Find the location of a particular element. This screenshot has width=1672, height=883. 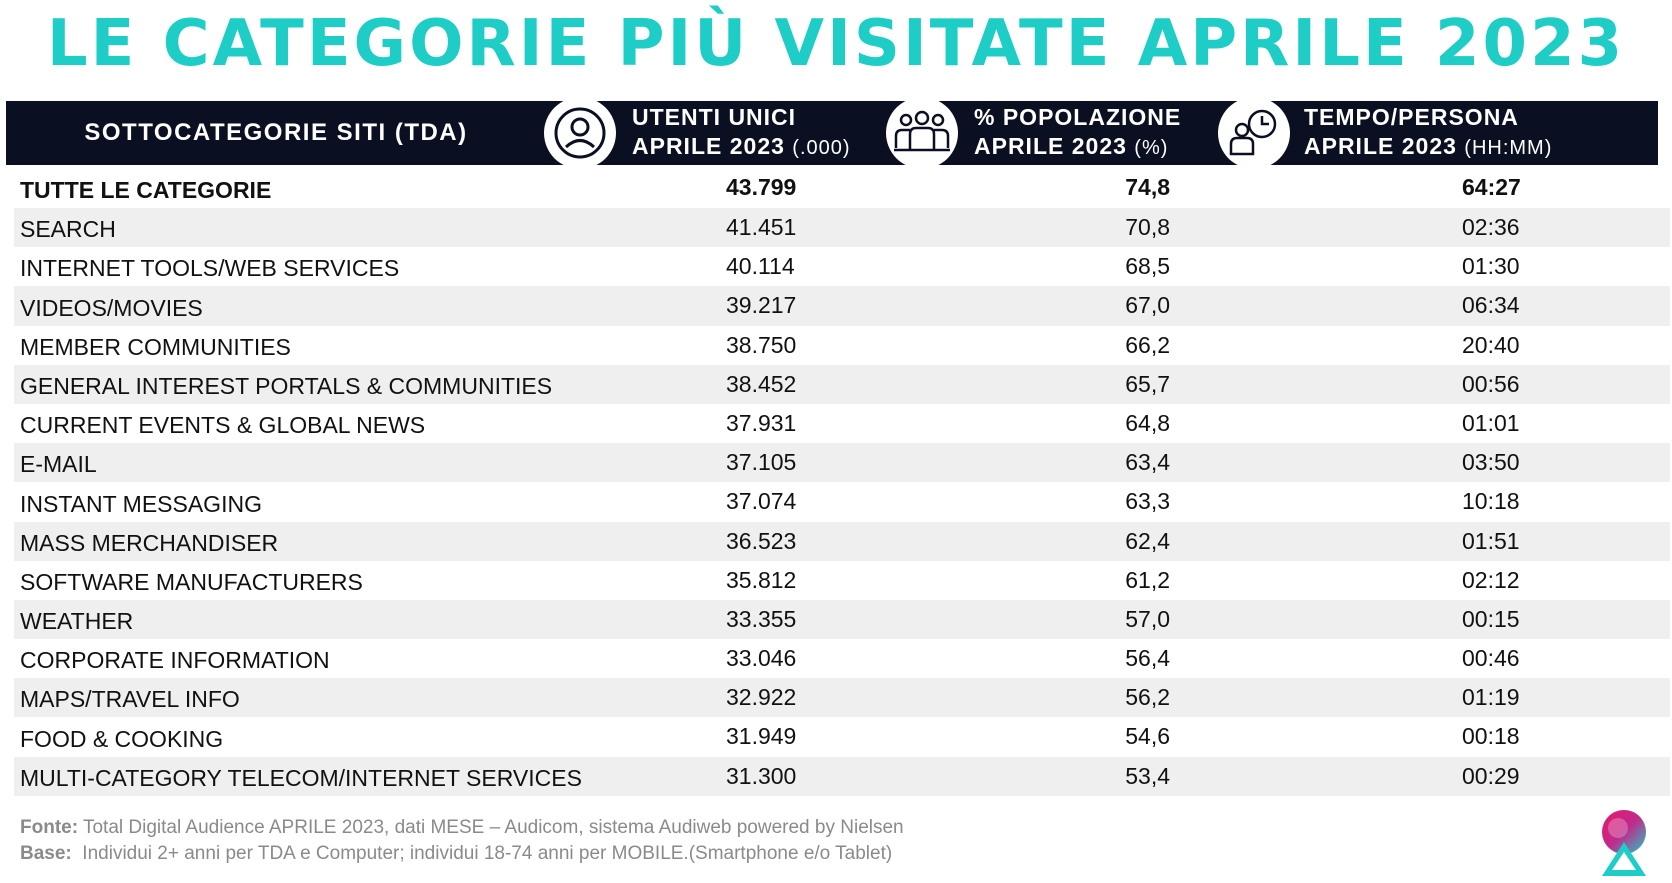

row-category: CORPORATE INFORMATION is located at coordinates (175, 660).